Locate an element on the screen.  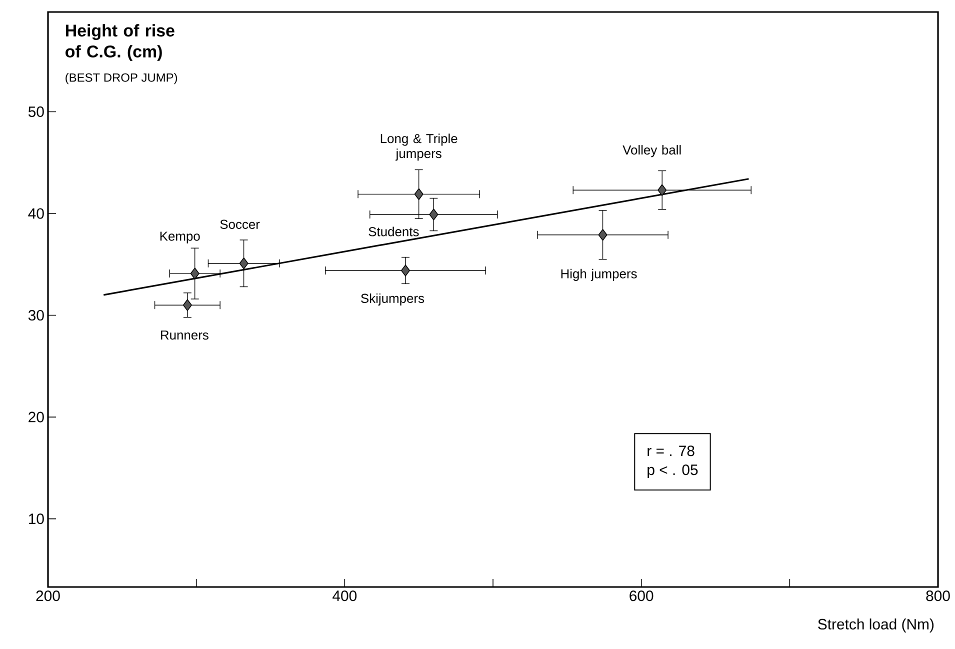
annotation: Volley ball is located at coordinates (651, 151).